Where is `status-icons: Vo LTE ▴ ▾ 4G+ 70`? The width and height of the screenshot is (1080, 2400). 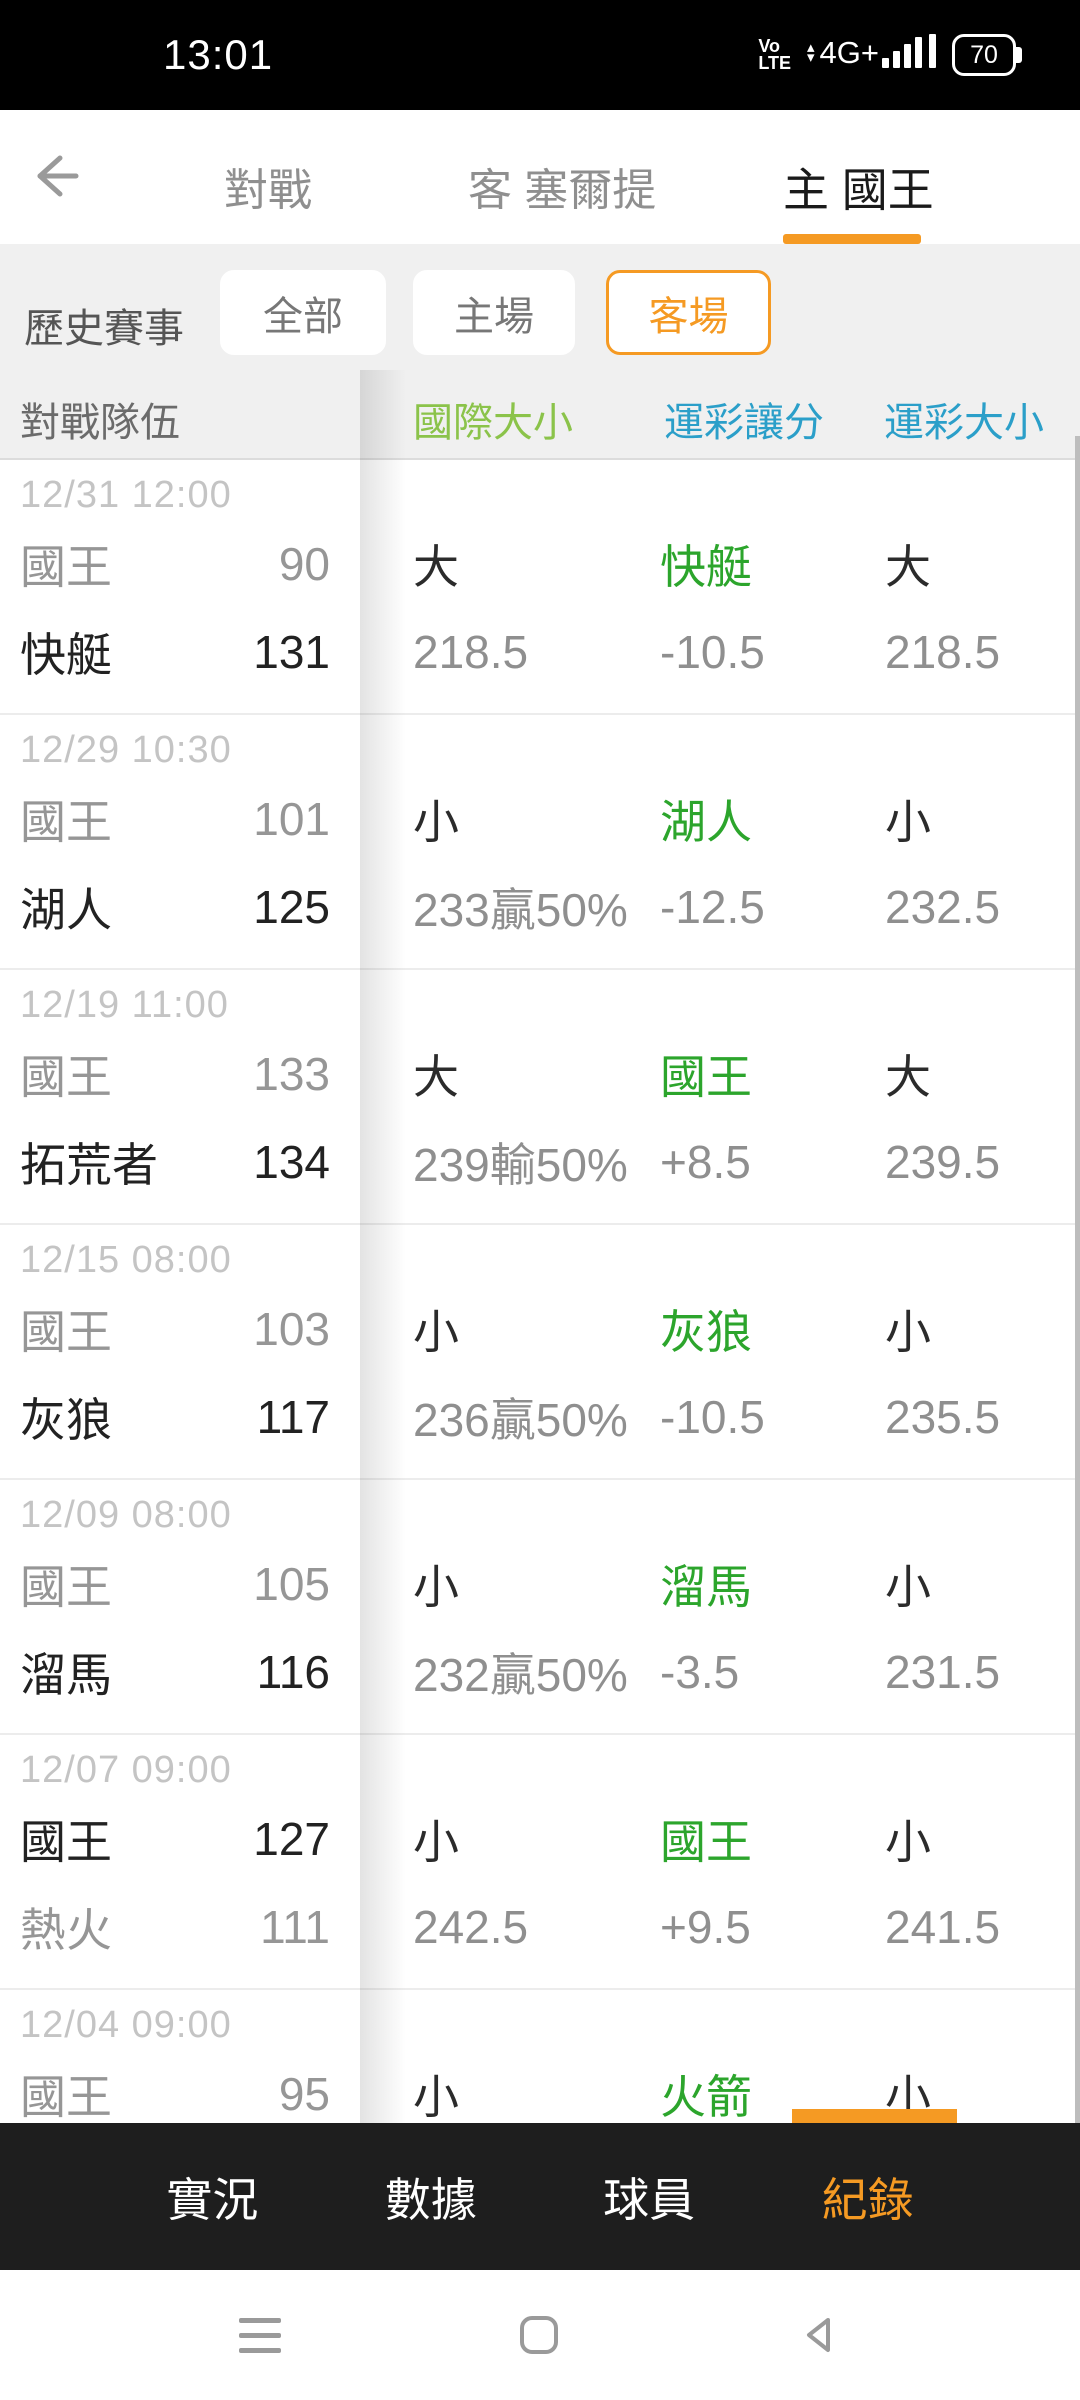
status-icons: Vo LTE ▴ ▾ 4G+ 70 is located at coordinates (887, 55).